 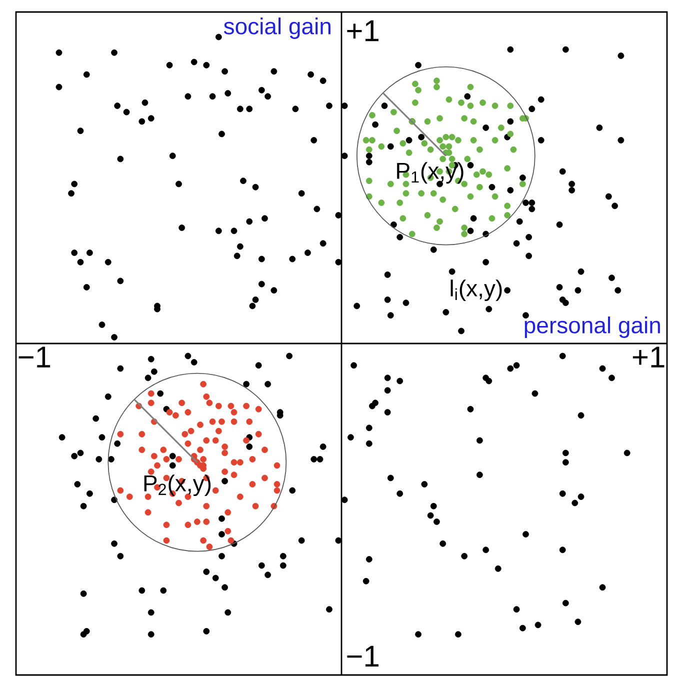 What do you see at coordinates (592, 327) in the screenshot?
I see `x-axis-title: personal gain` at bounding box center [592, 327].